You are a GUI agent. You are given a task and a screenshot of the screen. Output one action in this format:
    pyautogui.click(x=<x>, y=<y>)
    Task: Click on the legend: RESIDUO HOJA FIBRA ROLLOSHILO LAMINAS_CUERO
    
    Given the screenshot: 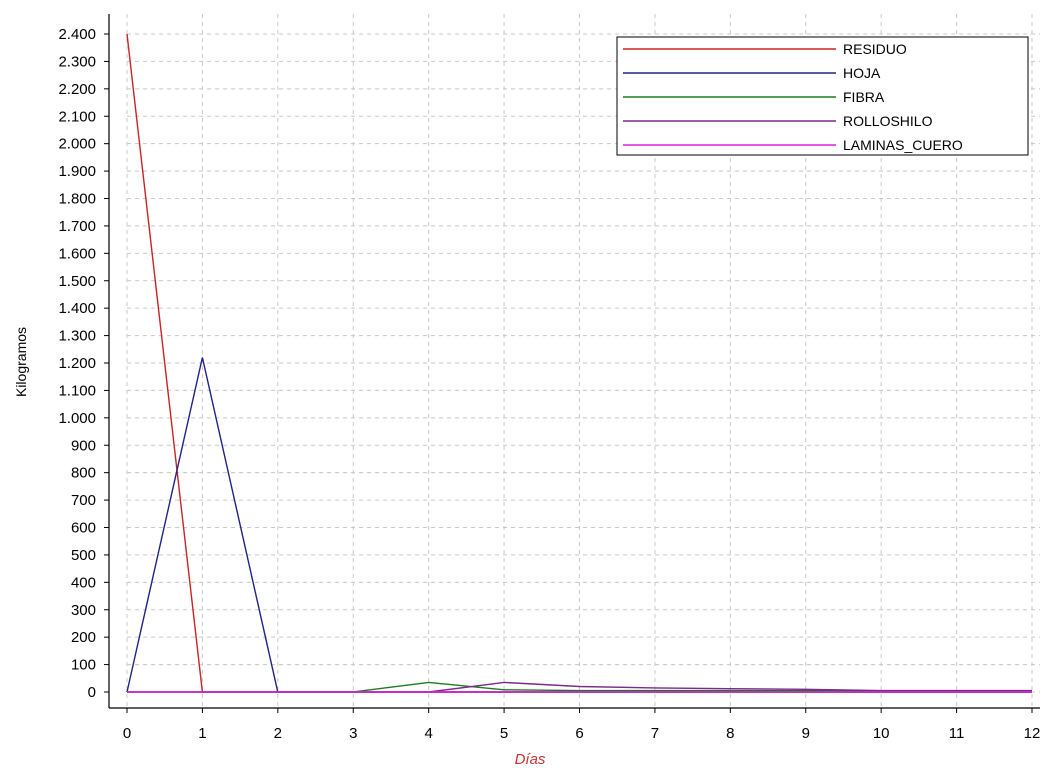 What is the action you would take?
    pyautogui.click(x=822, y=96)
    